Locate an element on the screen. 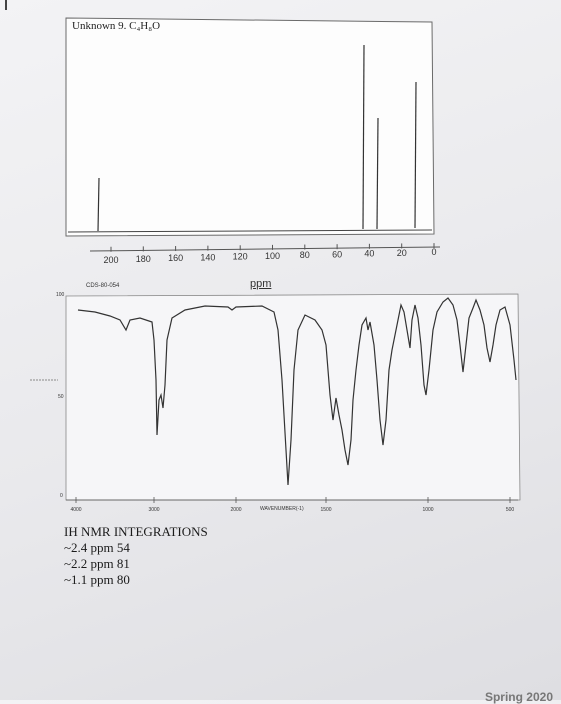 The image size is (561, 704). c13-axis-line is located at coordinates (265, 249).